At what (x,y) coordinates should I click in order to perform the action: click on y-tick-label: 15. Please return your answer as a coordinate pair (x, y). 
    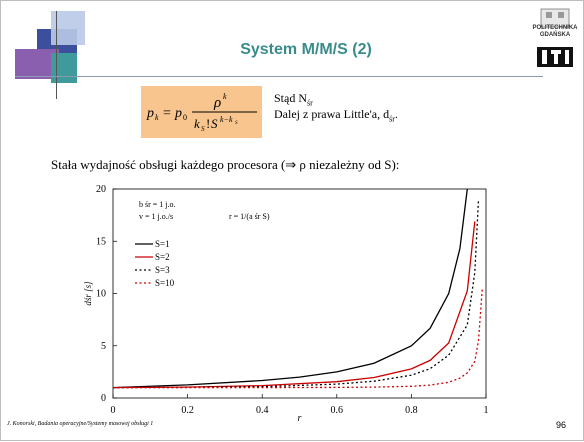
    Looking at the image, I should click on (101, 241).